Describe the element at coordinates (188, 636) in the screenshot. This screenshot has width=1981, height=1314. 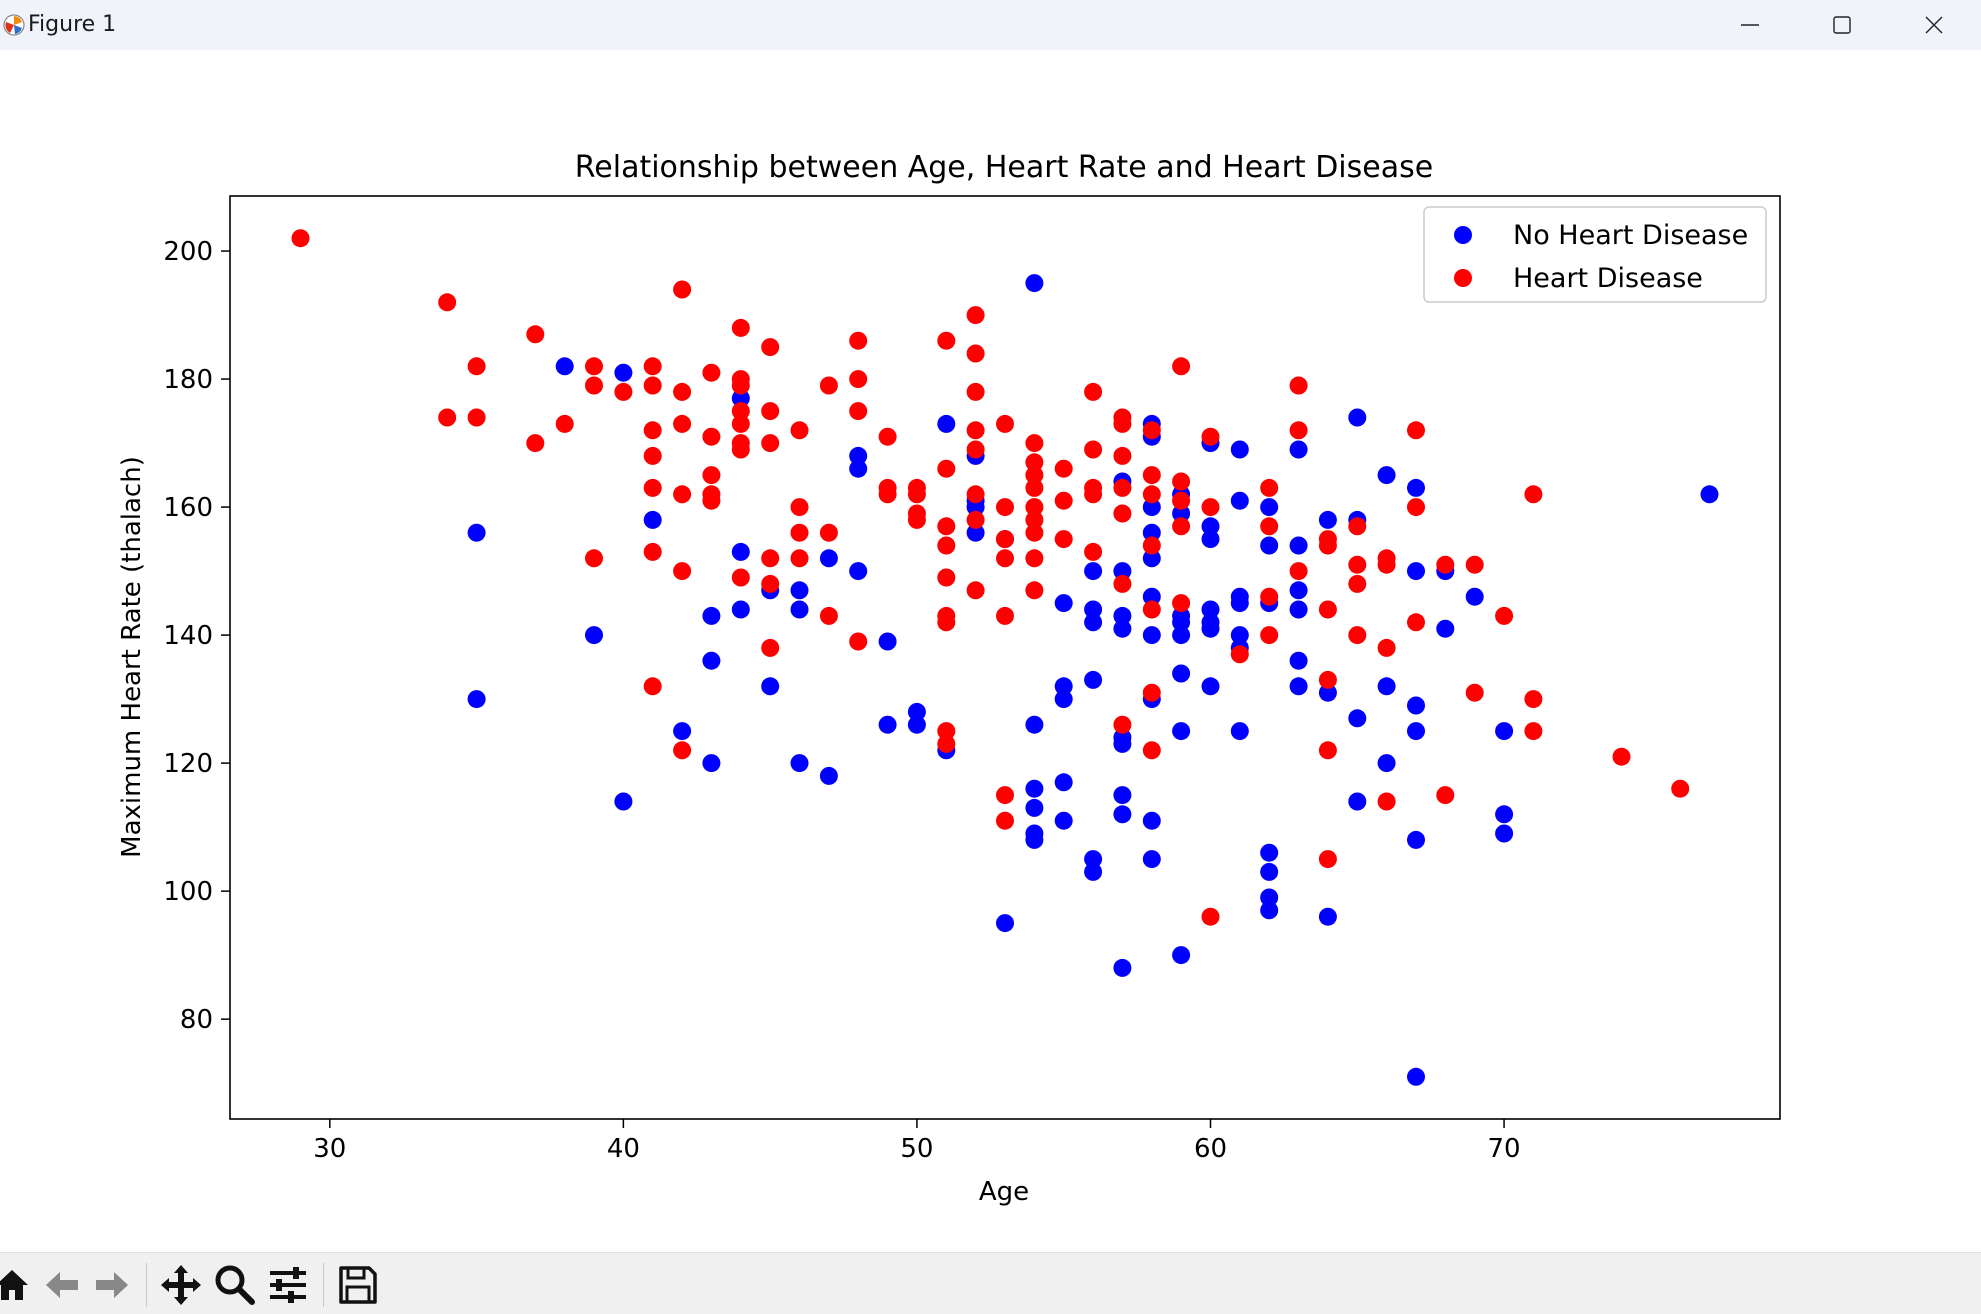
I see `y-tick-label: 140` at that location.